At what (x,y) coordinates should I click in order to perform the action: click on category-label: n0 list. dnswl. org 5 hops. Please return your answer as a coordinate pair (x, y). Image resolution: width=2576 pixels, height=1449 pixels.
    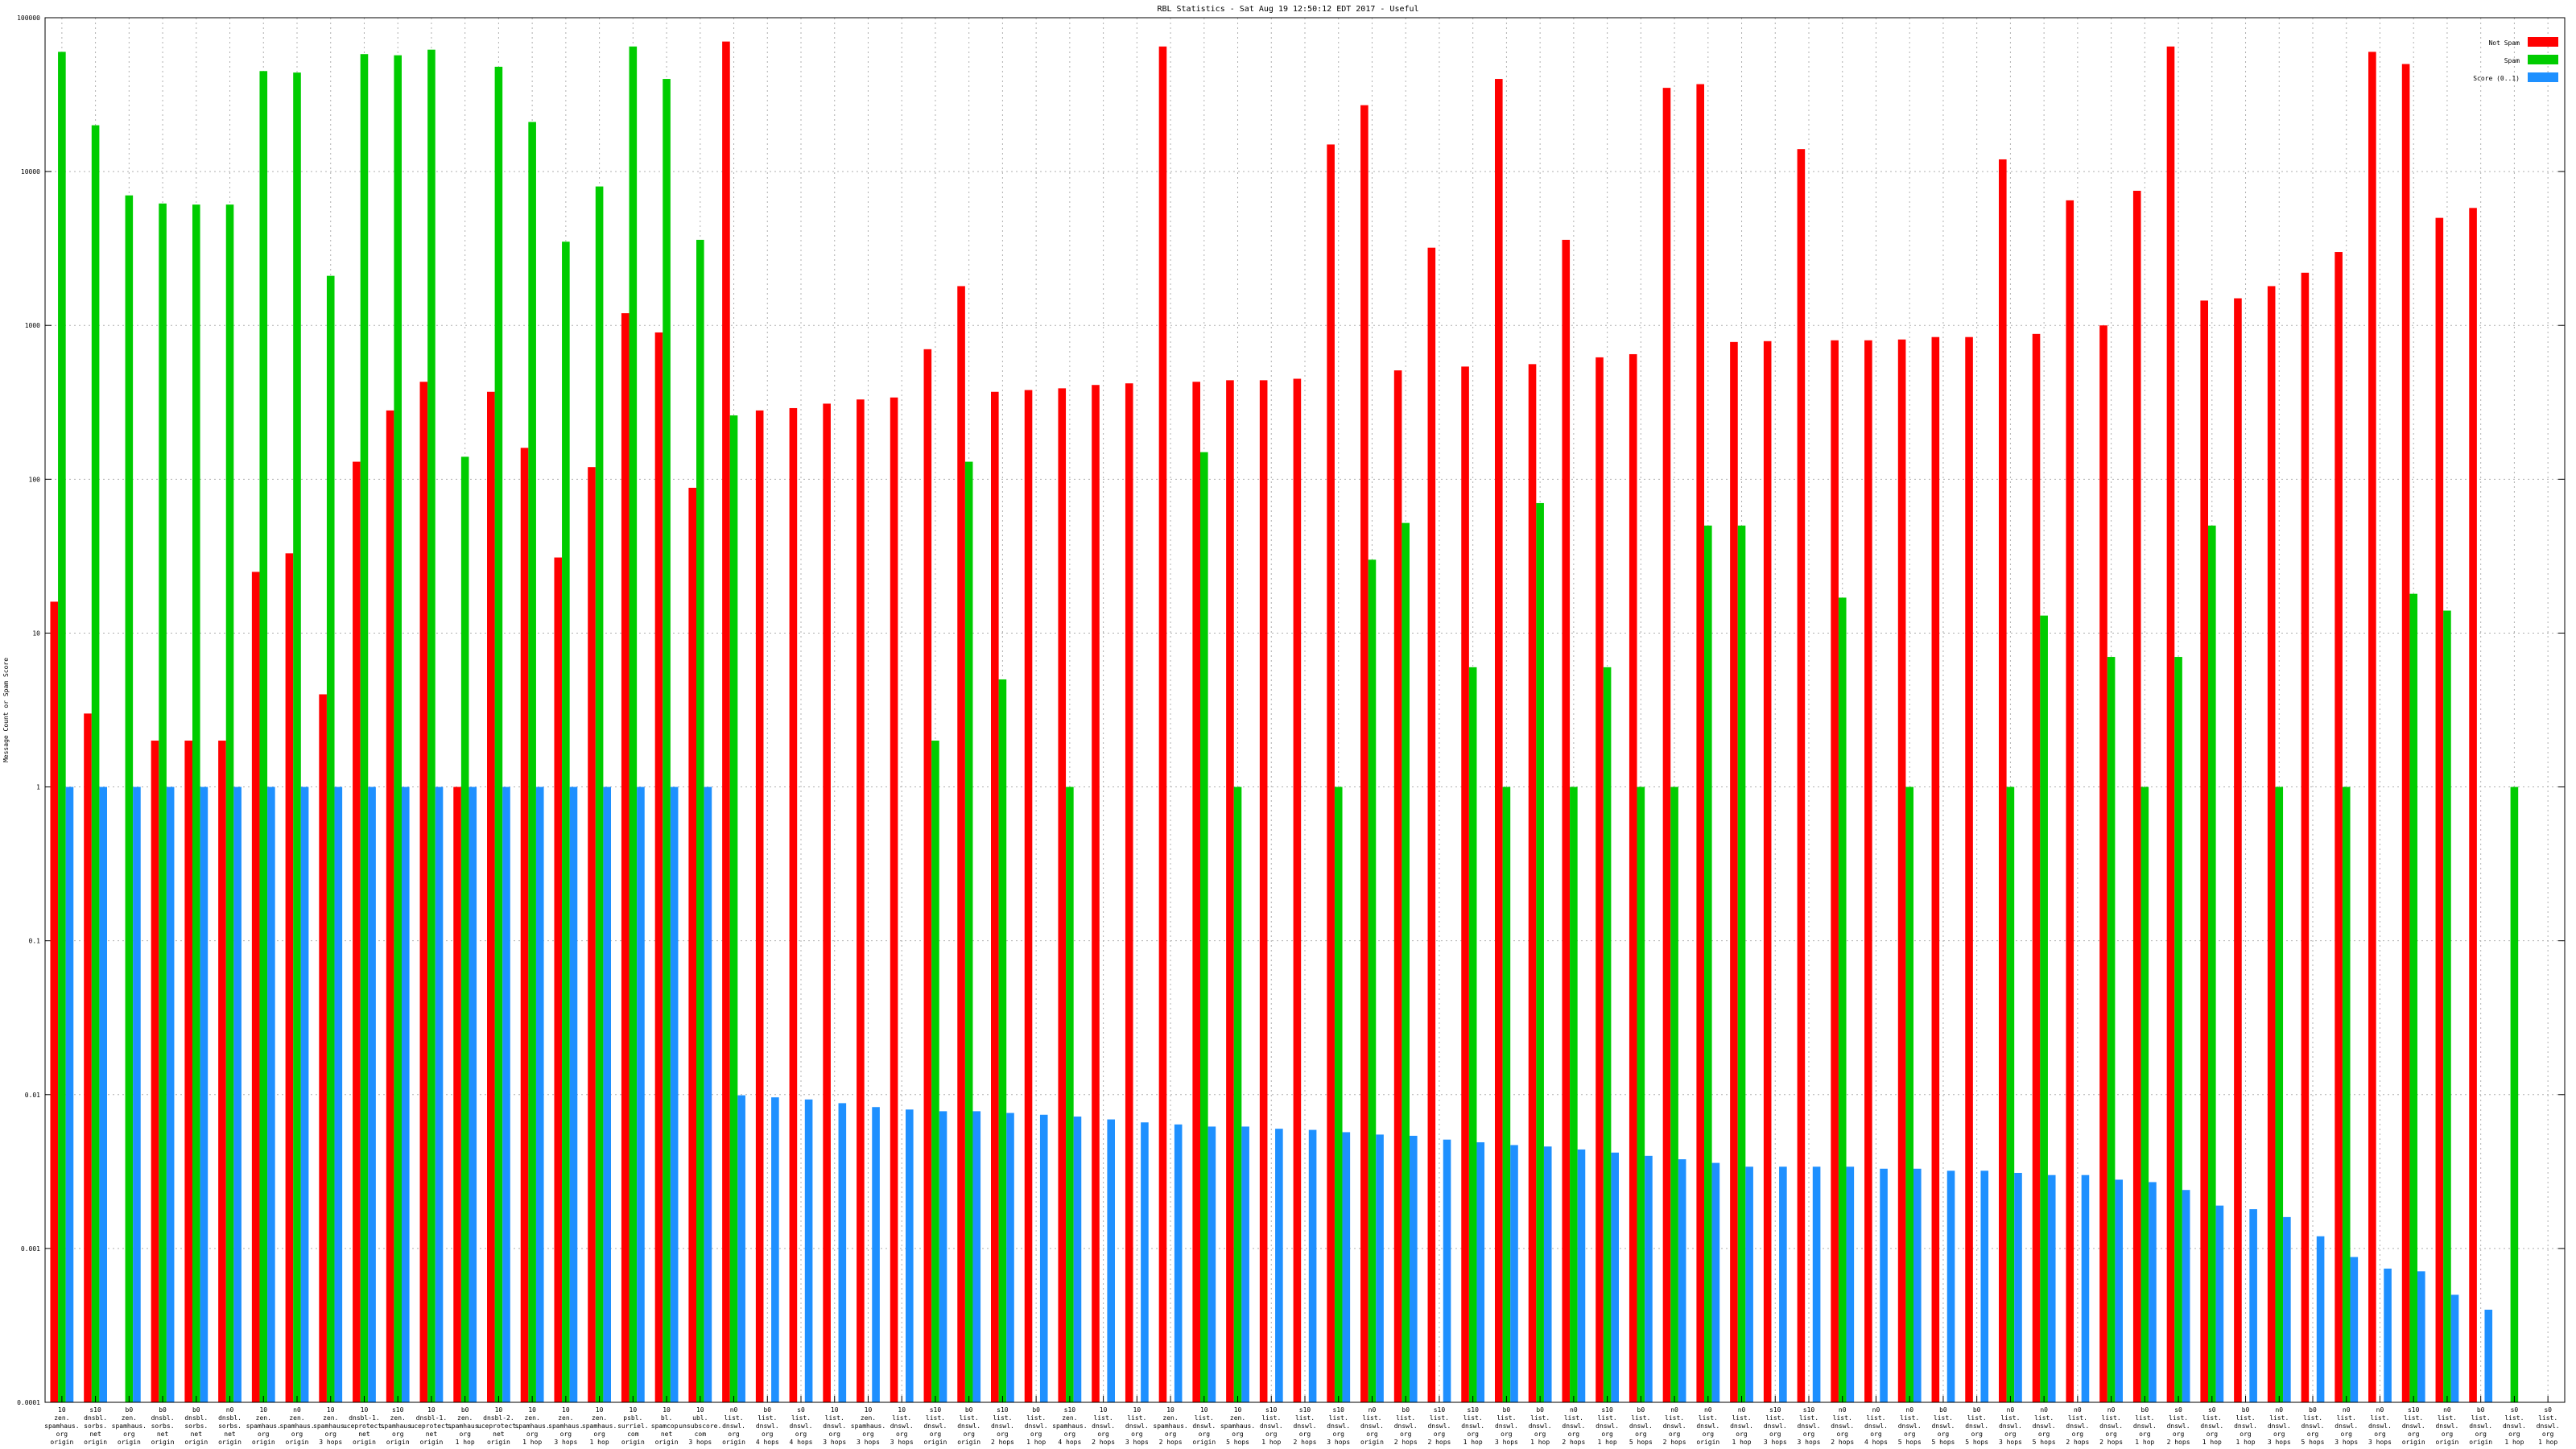
    Looking at the image, I should click on (2044, 1426).